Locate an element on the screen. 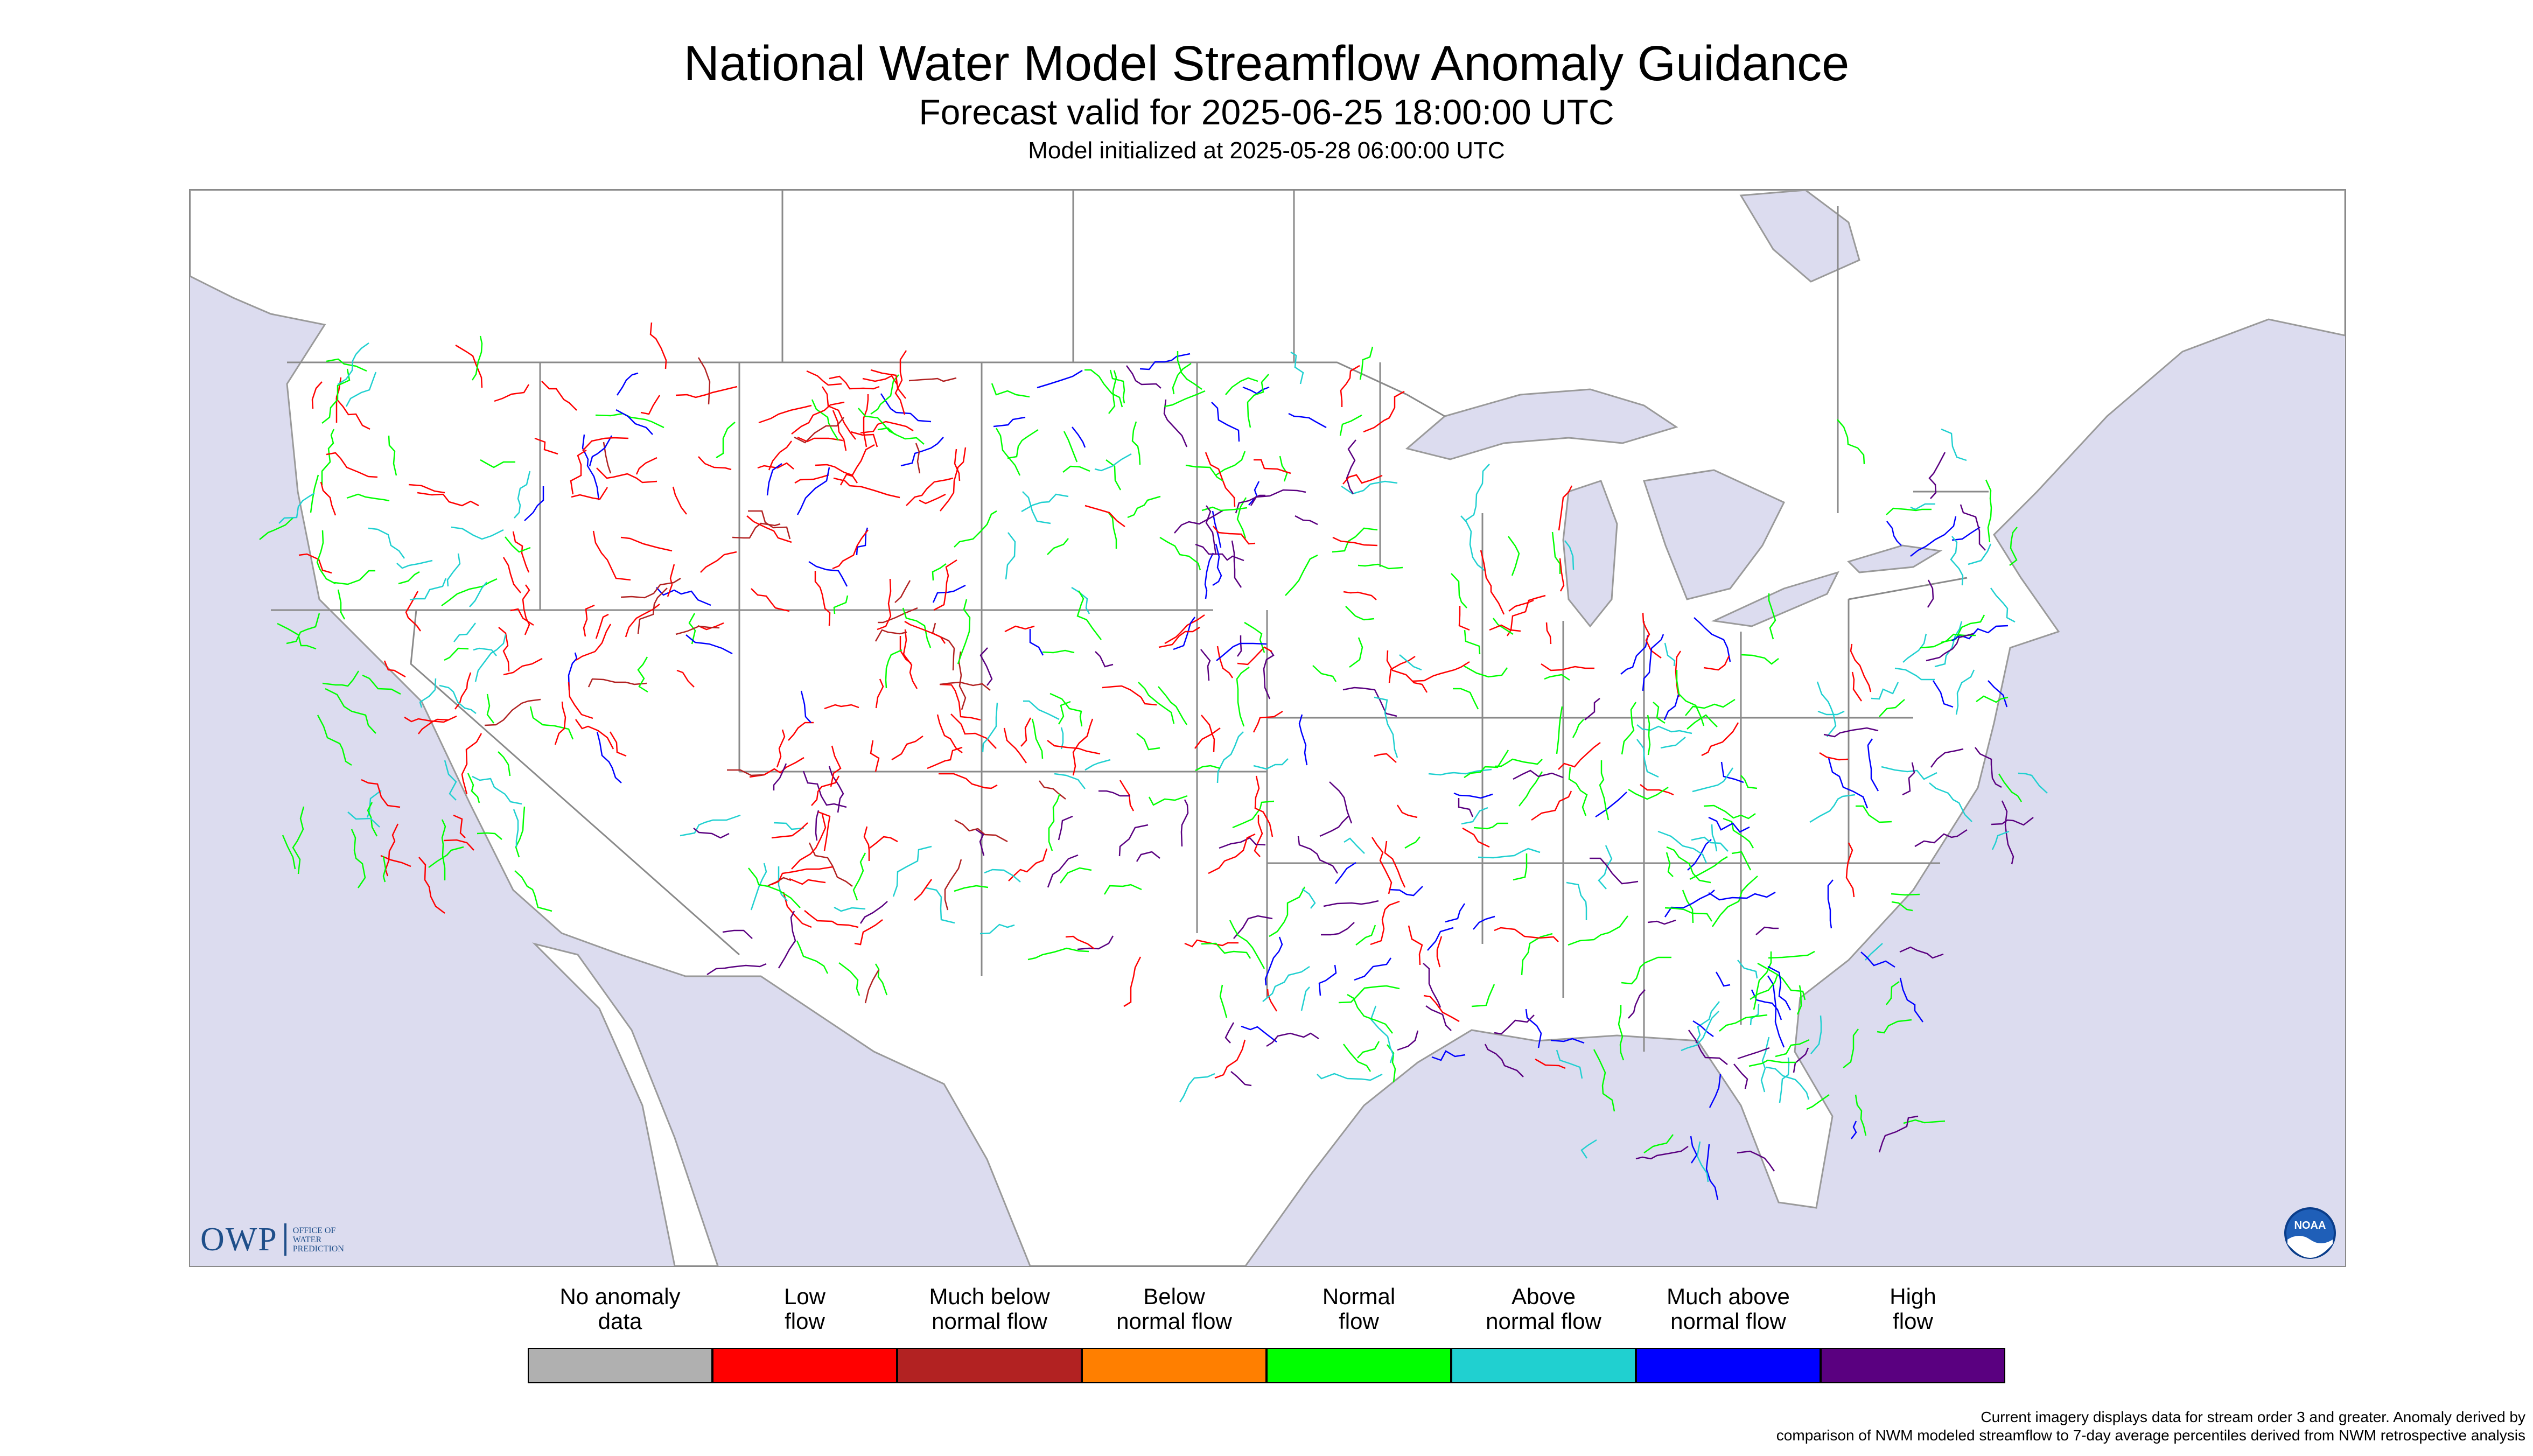 This screenshot has width=2533, height=1456. lake-ontario is located at coordinates (1895, 558).